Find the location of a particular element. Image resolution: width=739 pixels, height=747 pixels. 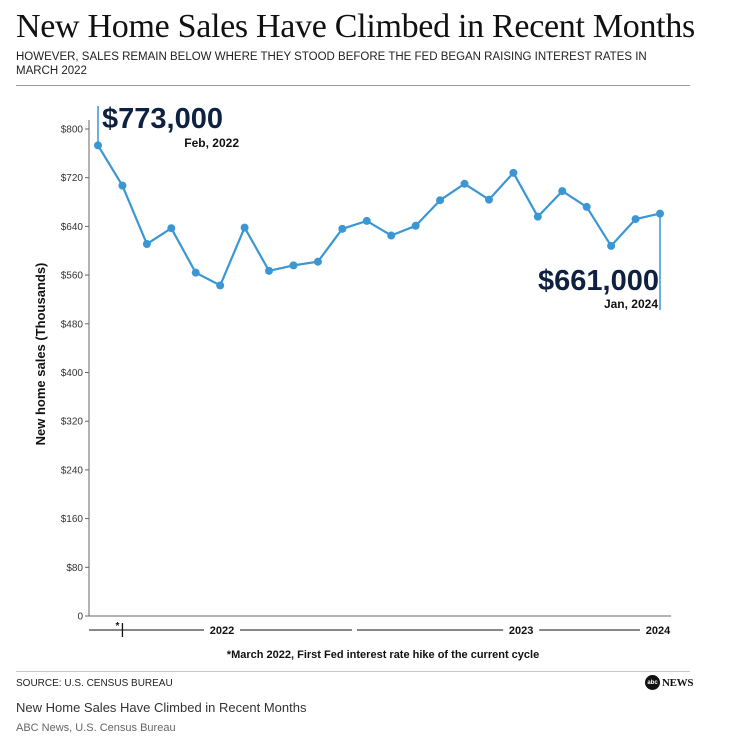

series-line is located at coordinates (379, 215).